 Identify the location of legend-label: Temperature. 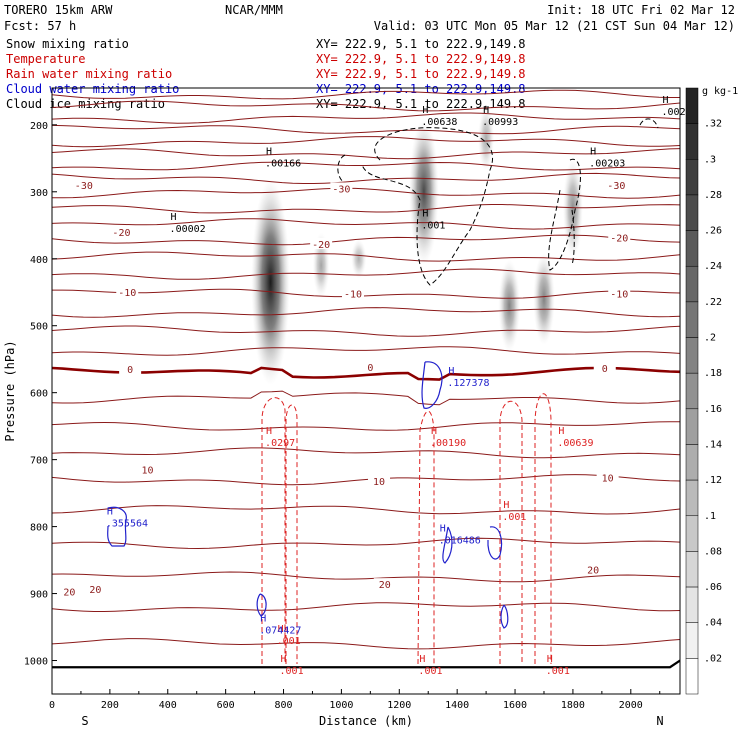
(45, 59).